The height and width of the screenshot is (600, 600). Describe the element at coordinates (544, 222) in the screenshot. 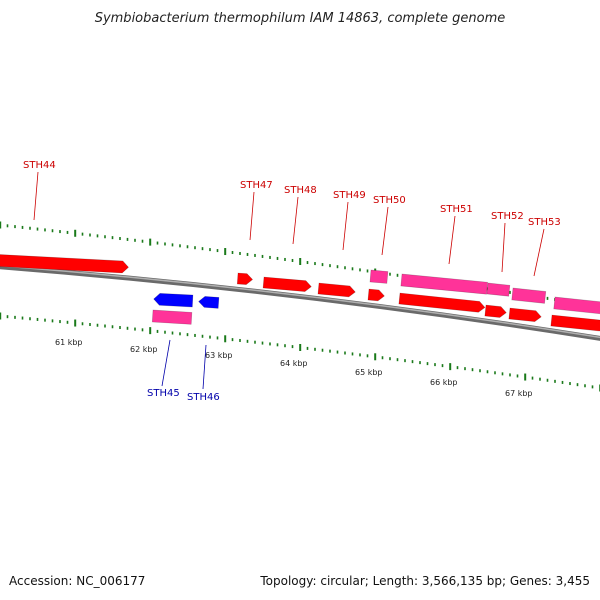

I see `gene-label-sth53: STH53` at that location.